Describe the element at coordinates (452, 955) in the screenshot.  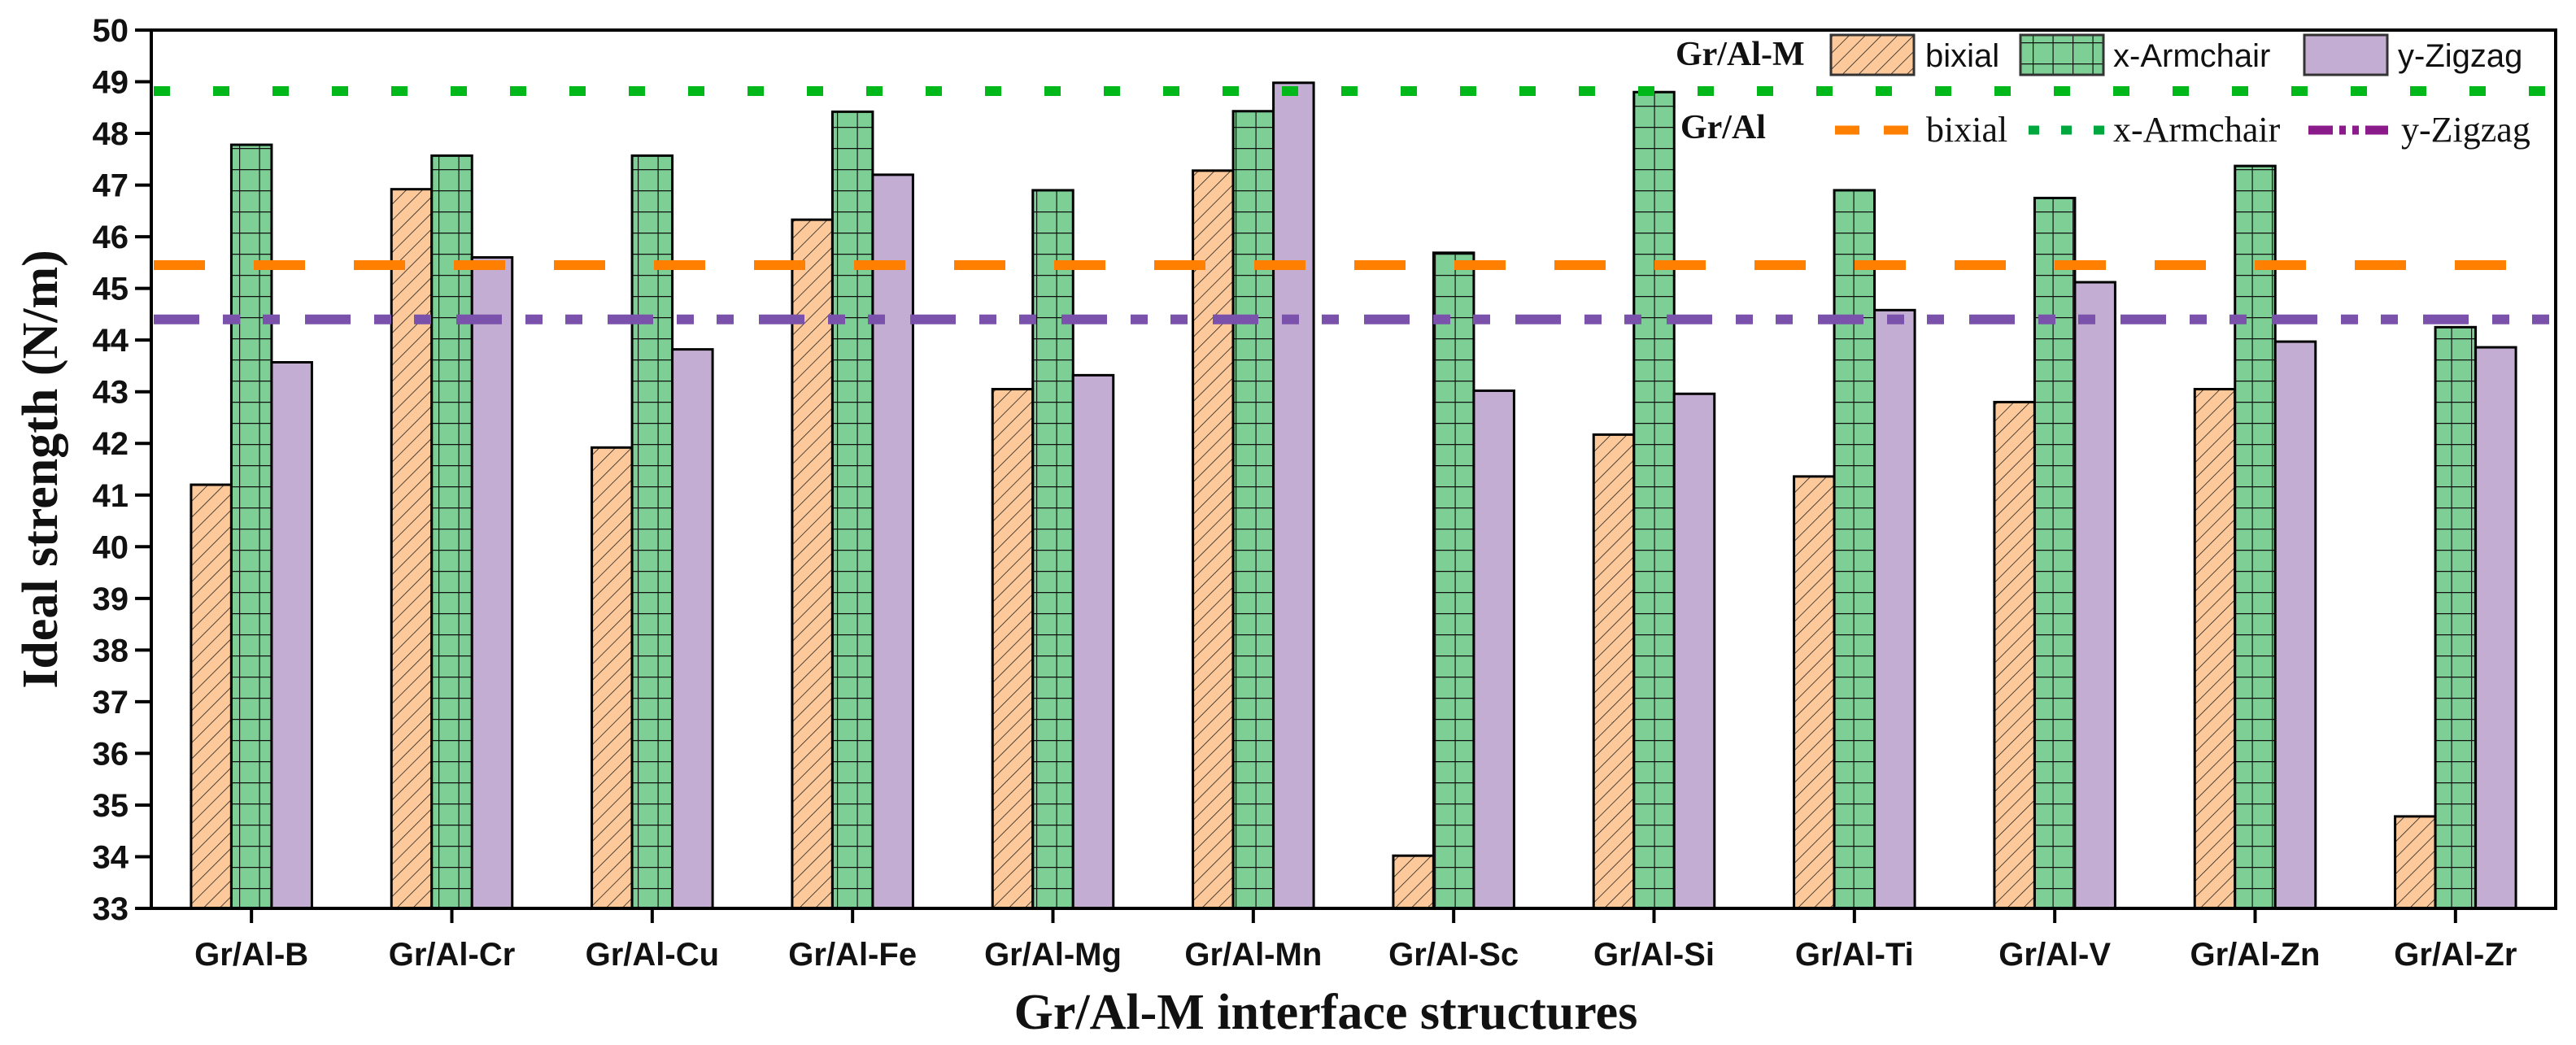
I see `x-tick-label: Gr/Al-Cr` at that location.